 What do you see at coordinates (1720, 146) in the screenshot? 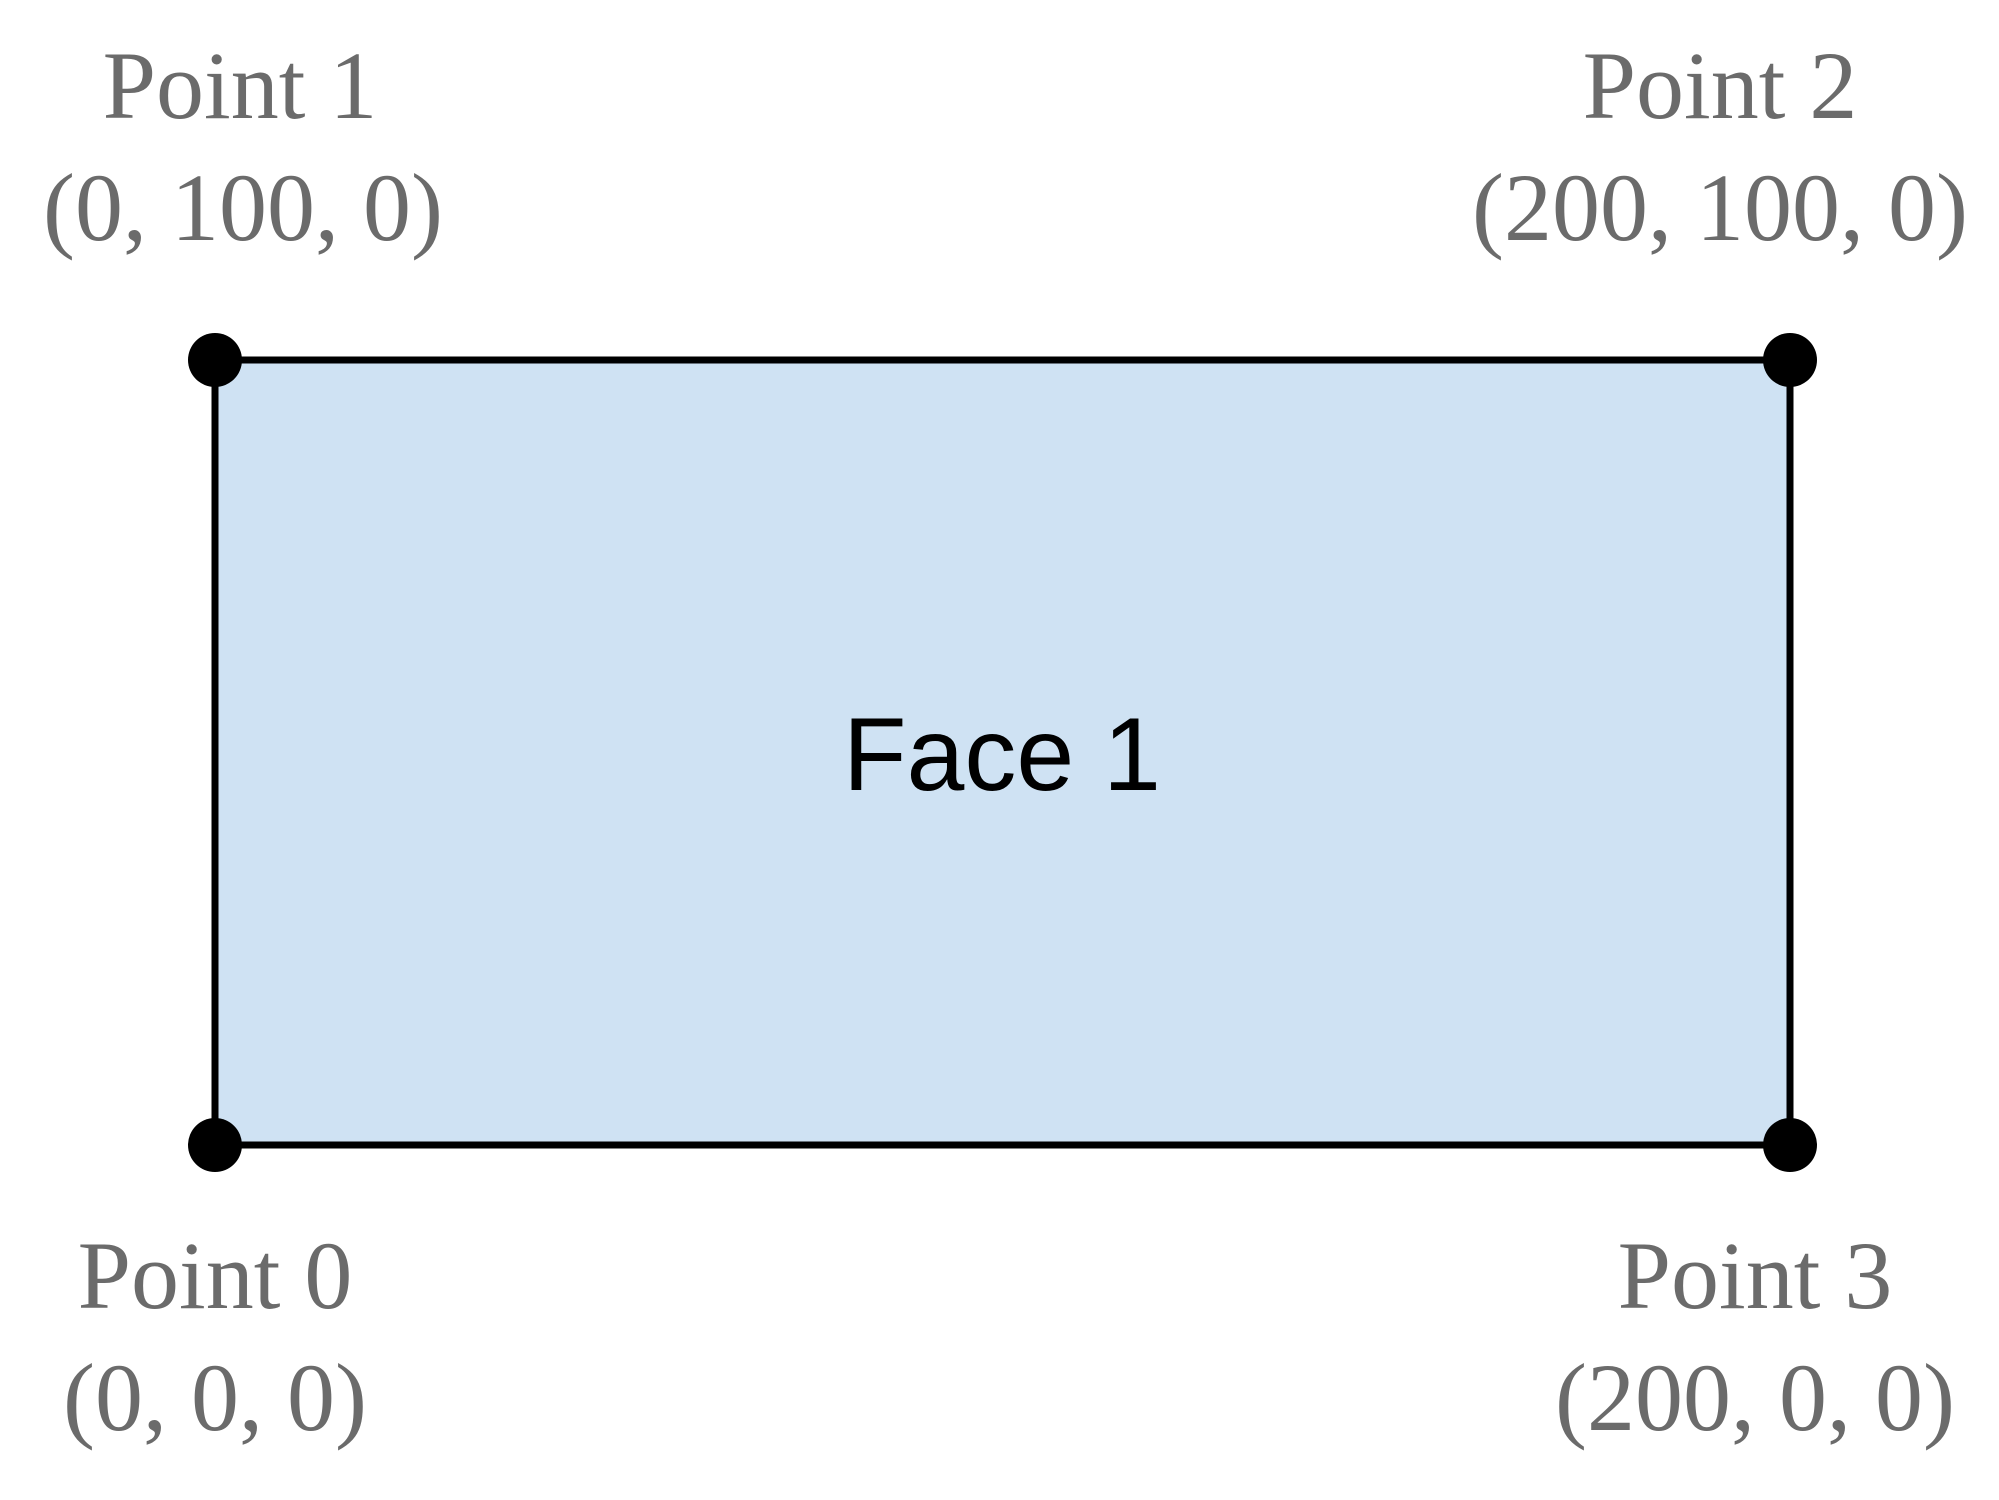
I see `point-2-label: Point 2 (200, 100, 0)` at bounding box center [1720, 146].